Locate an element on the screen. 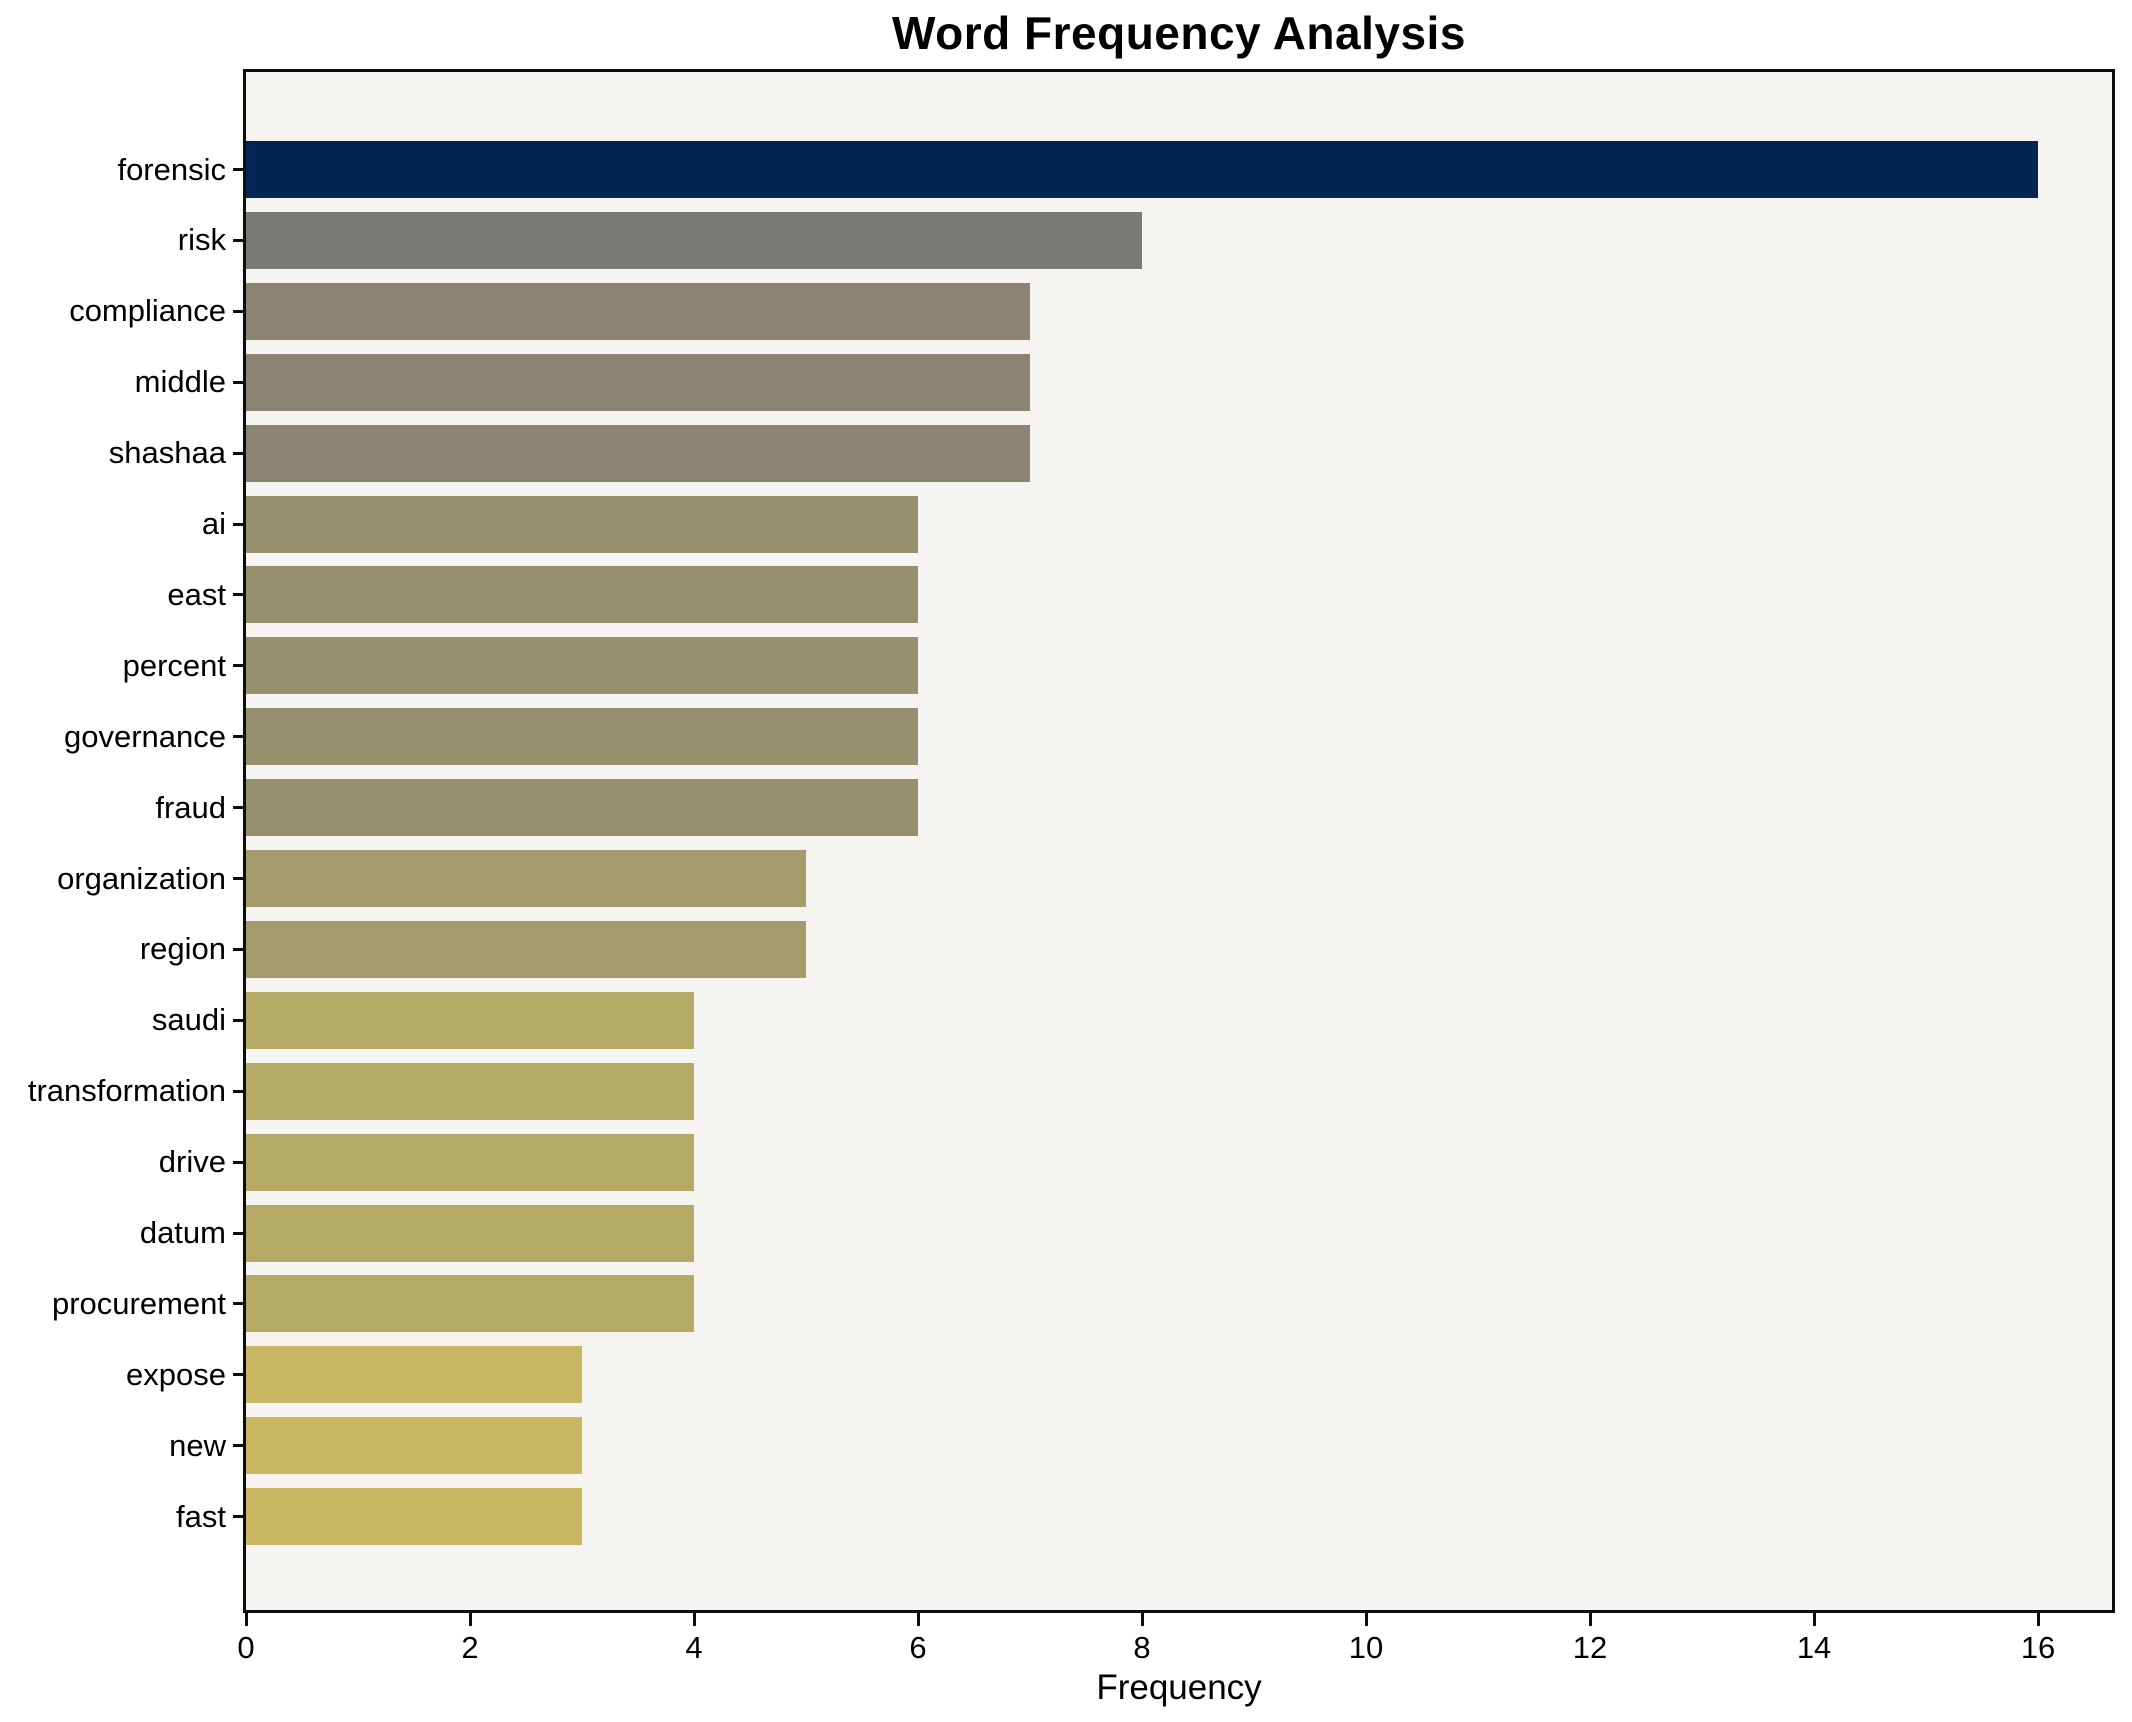  y-label-forensic: forensic is located at coordinates (171, 169).